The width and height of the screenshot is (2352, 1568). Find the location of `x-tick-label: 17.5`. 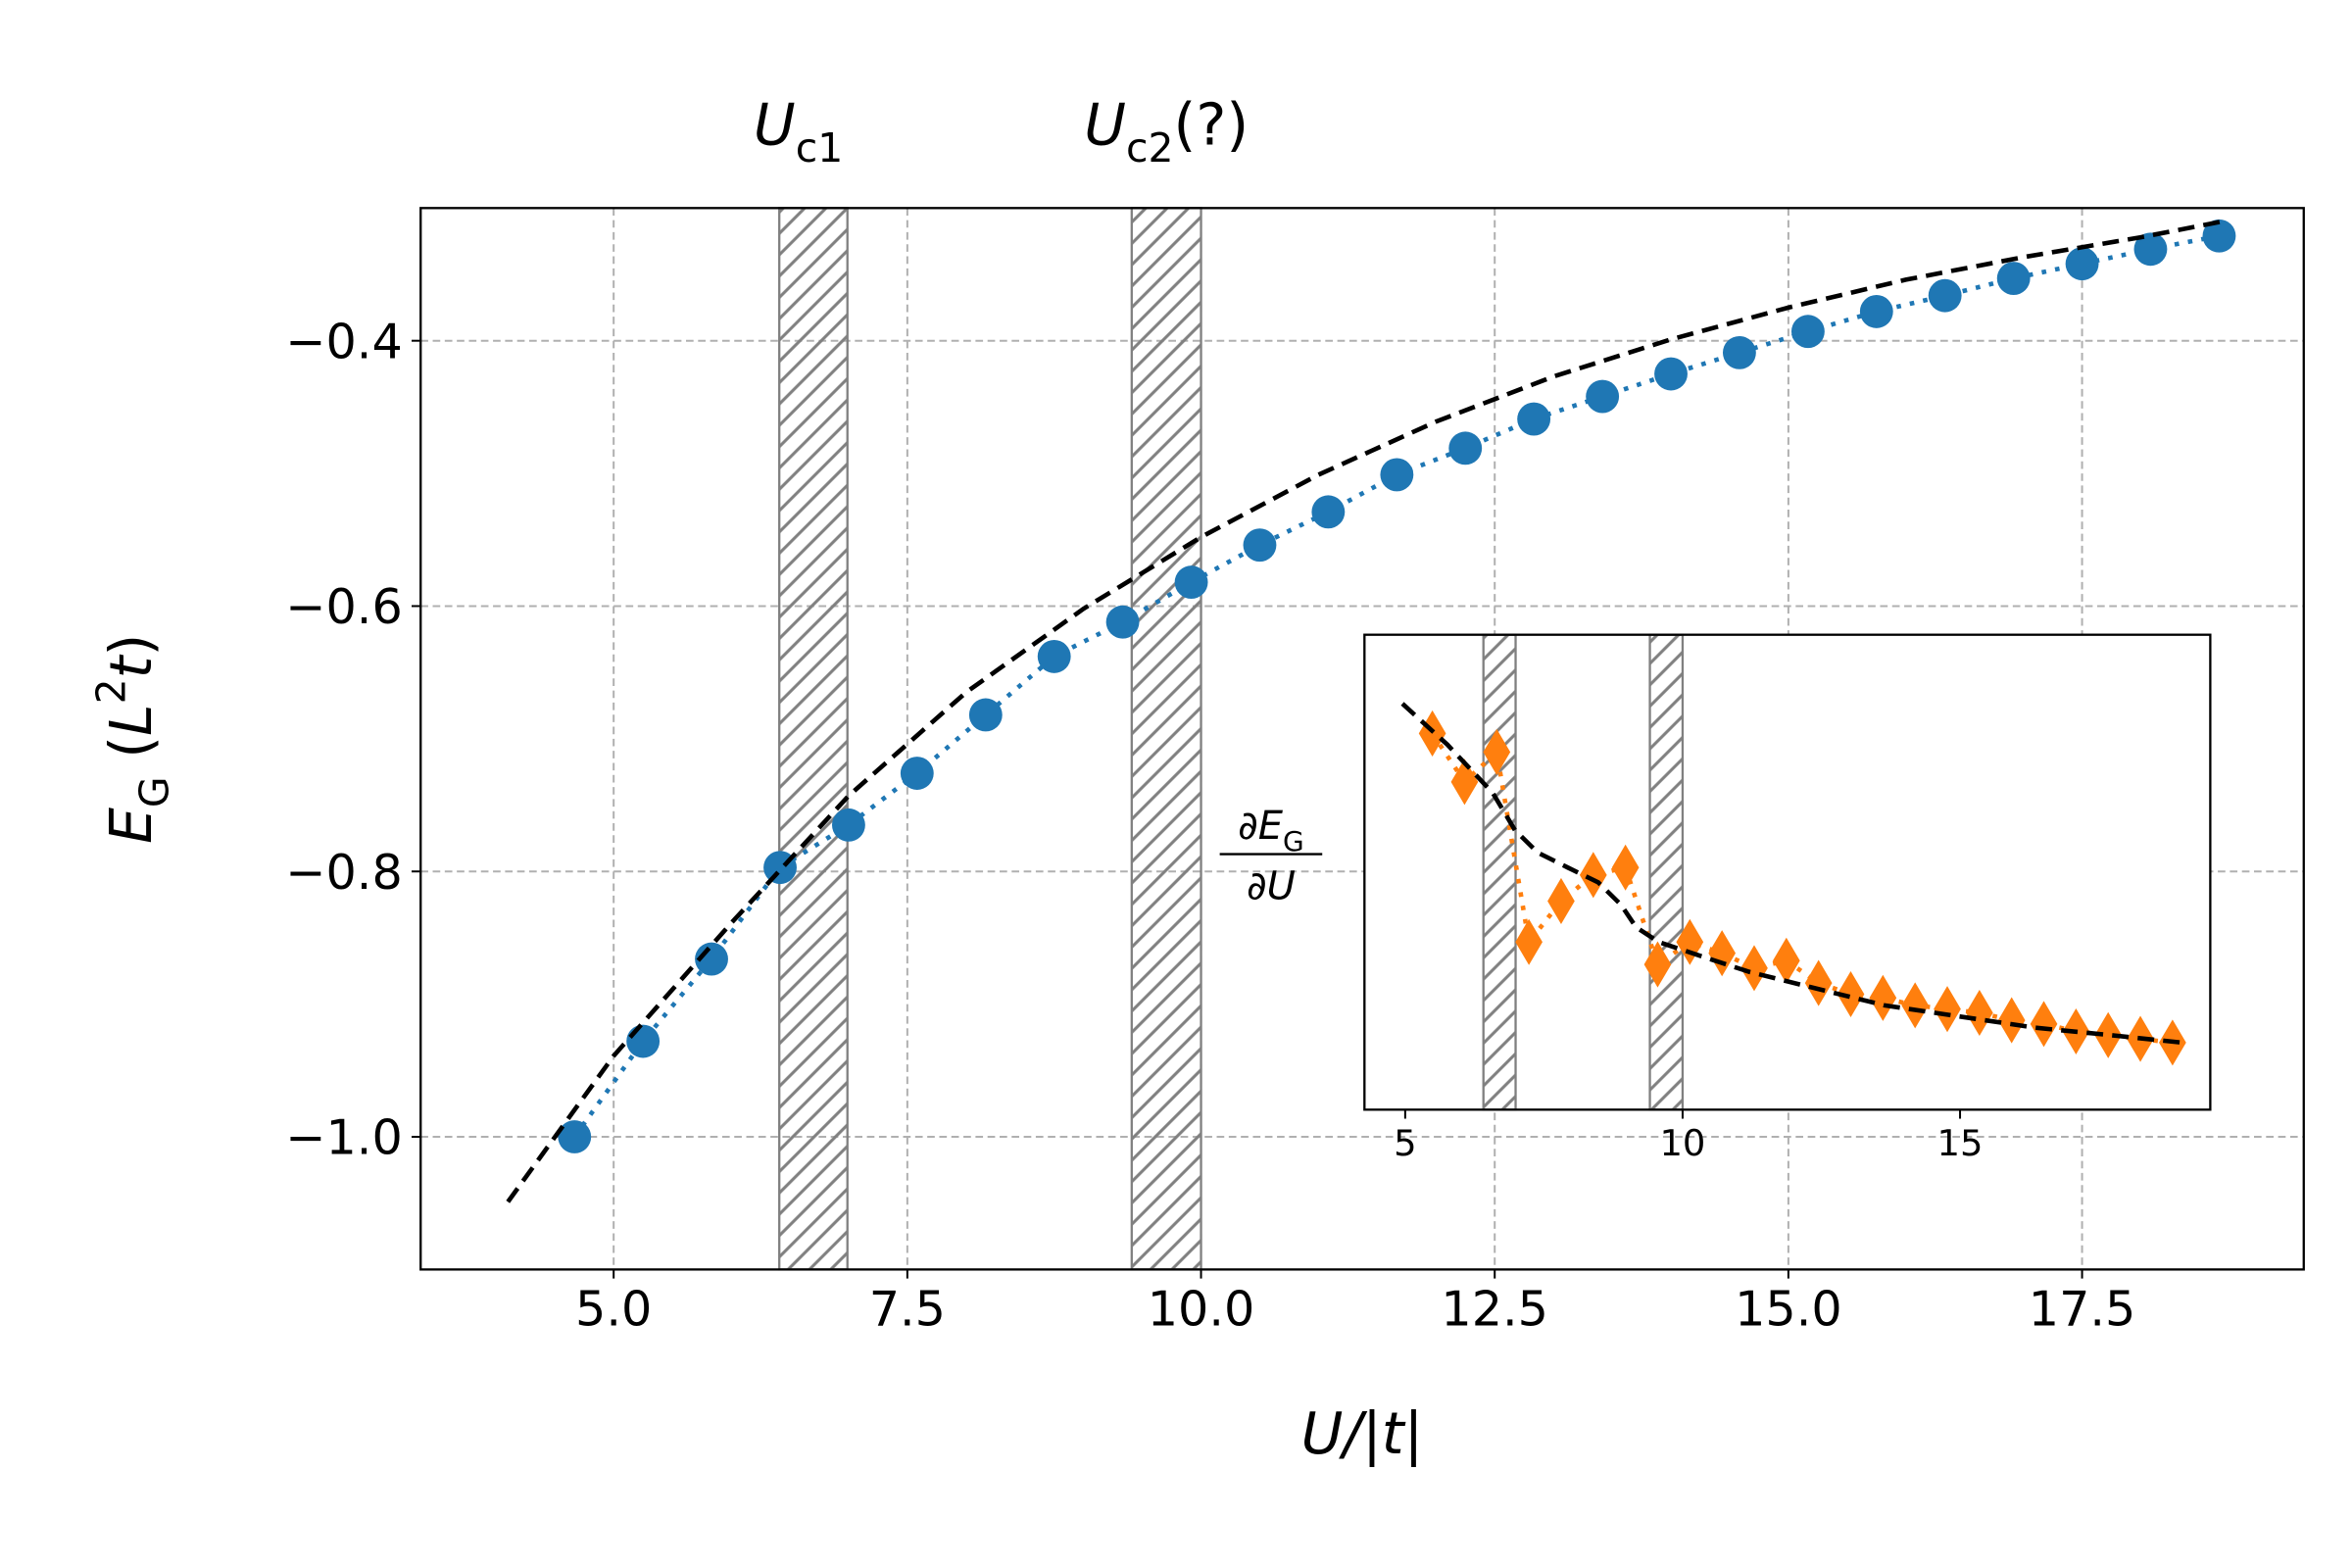

x-tick-label: 17.5 is located at coordinates (2082, 1309).